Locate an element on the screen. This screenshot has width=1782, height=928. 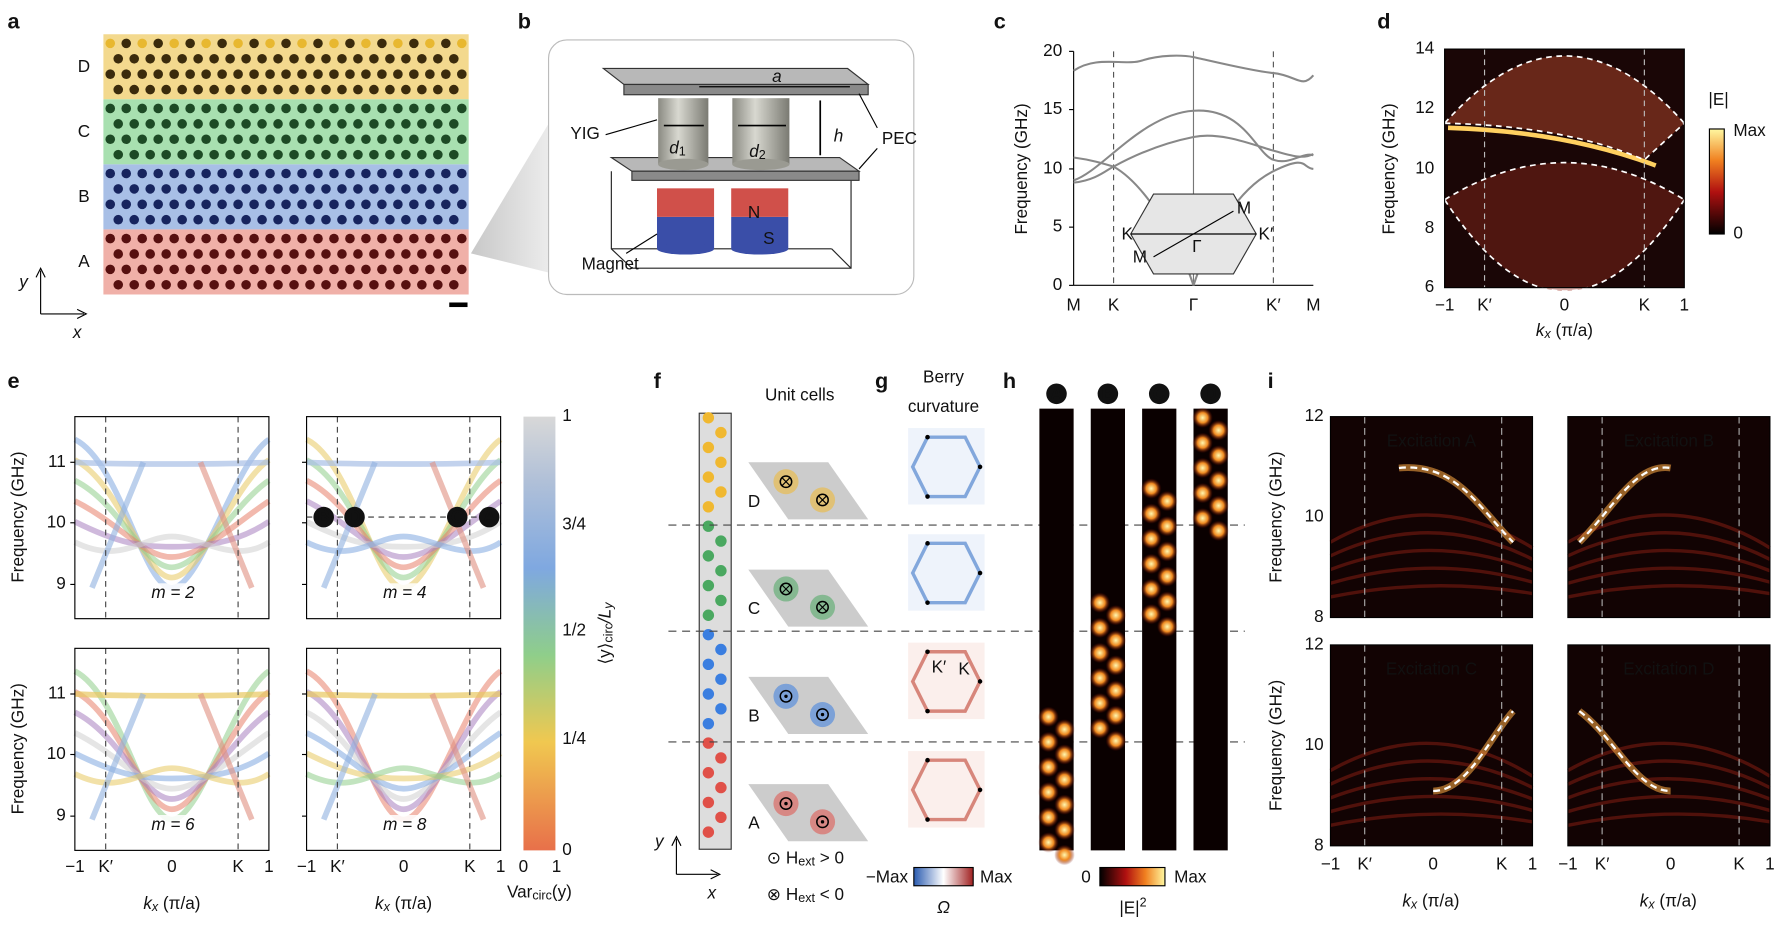
unit-cell is located at coordinates (808, 491).